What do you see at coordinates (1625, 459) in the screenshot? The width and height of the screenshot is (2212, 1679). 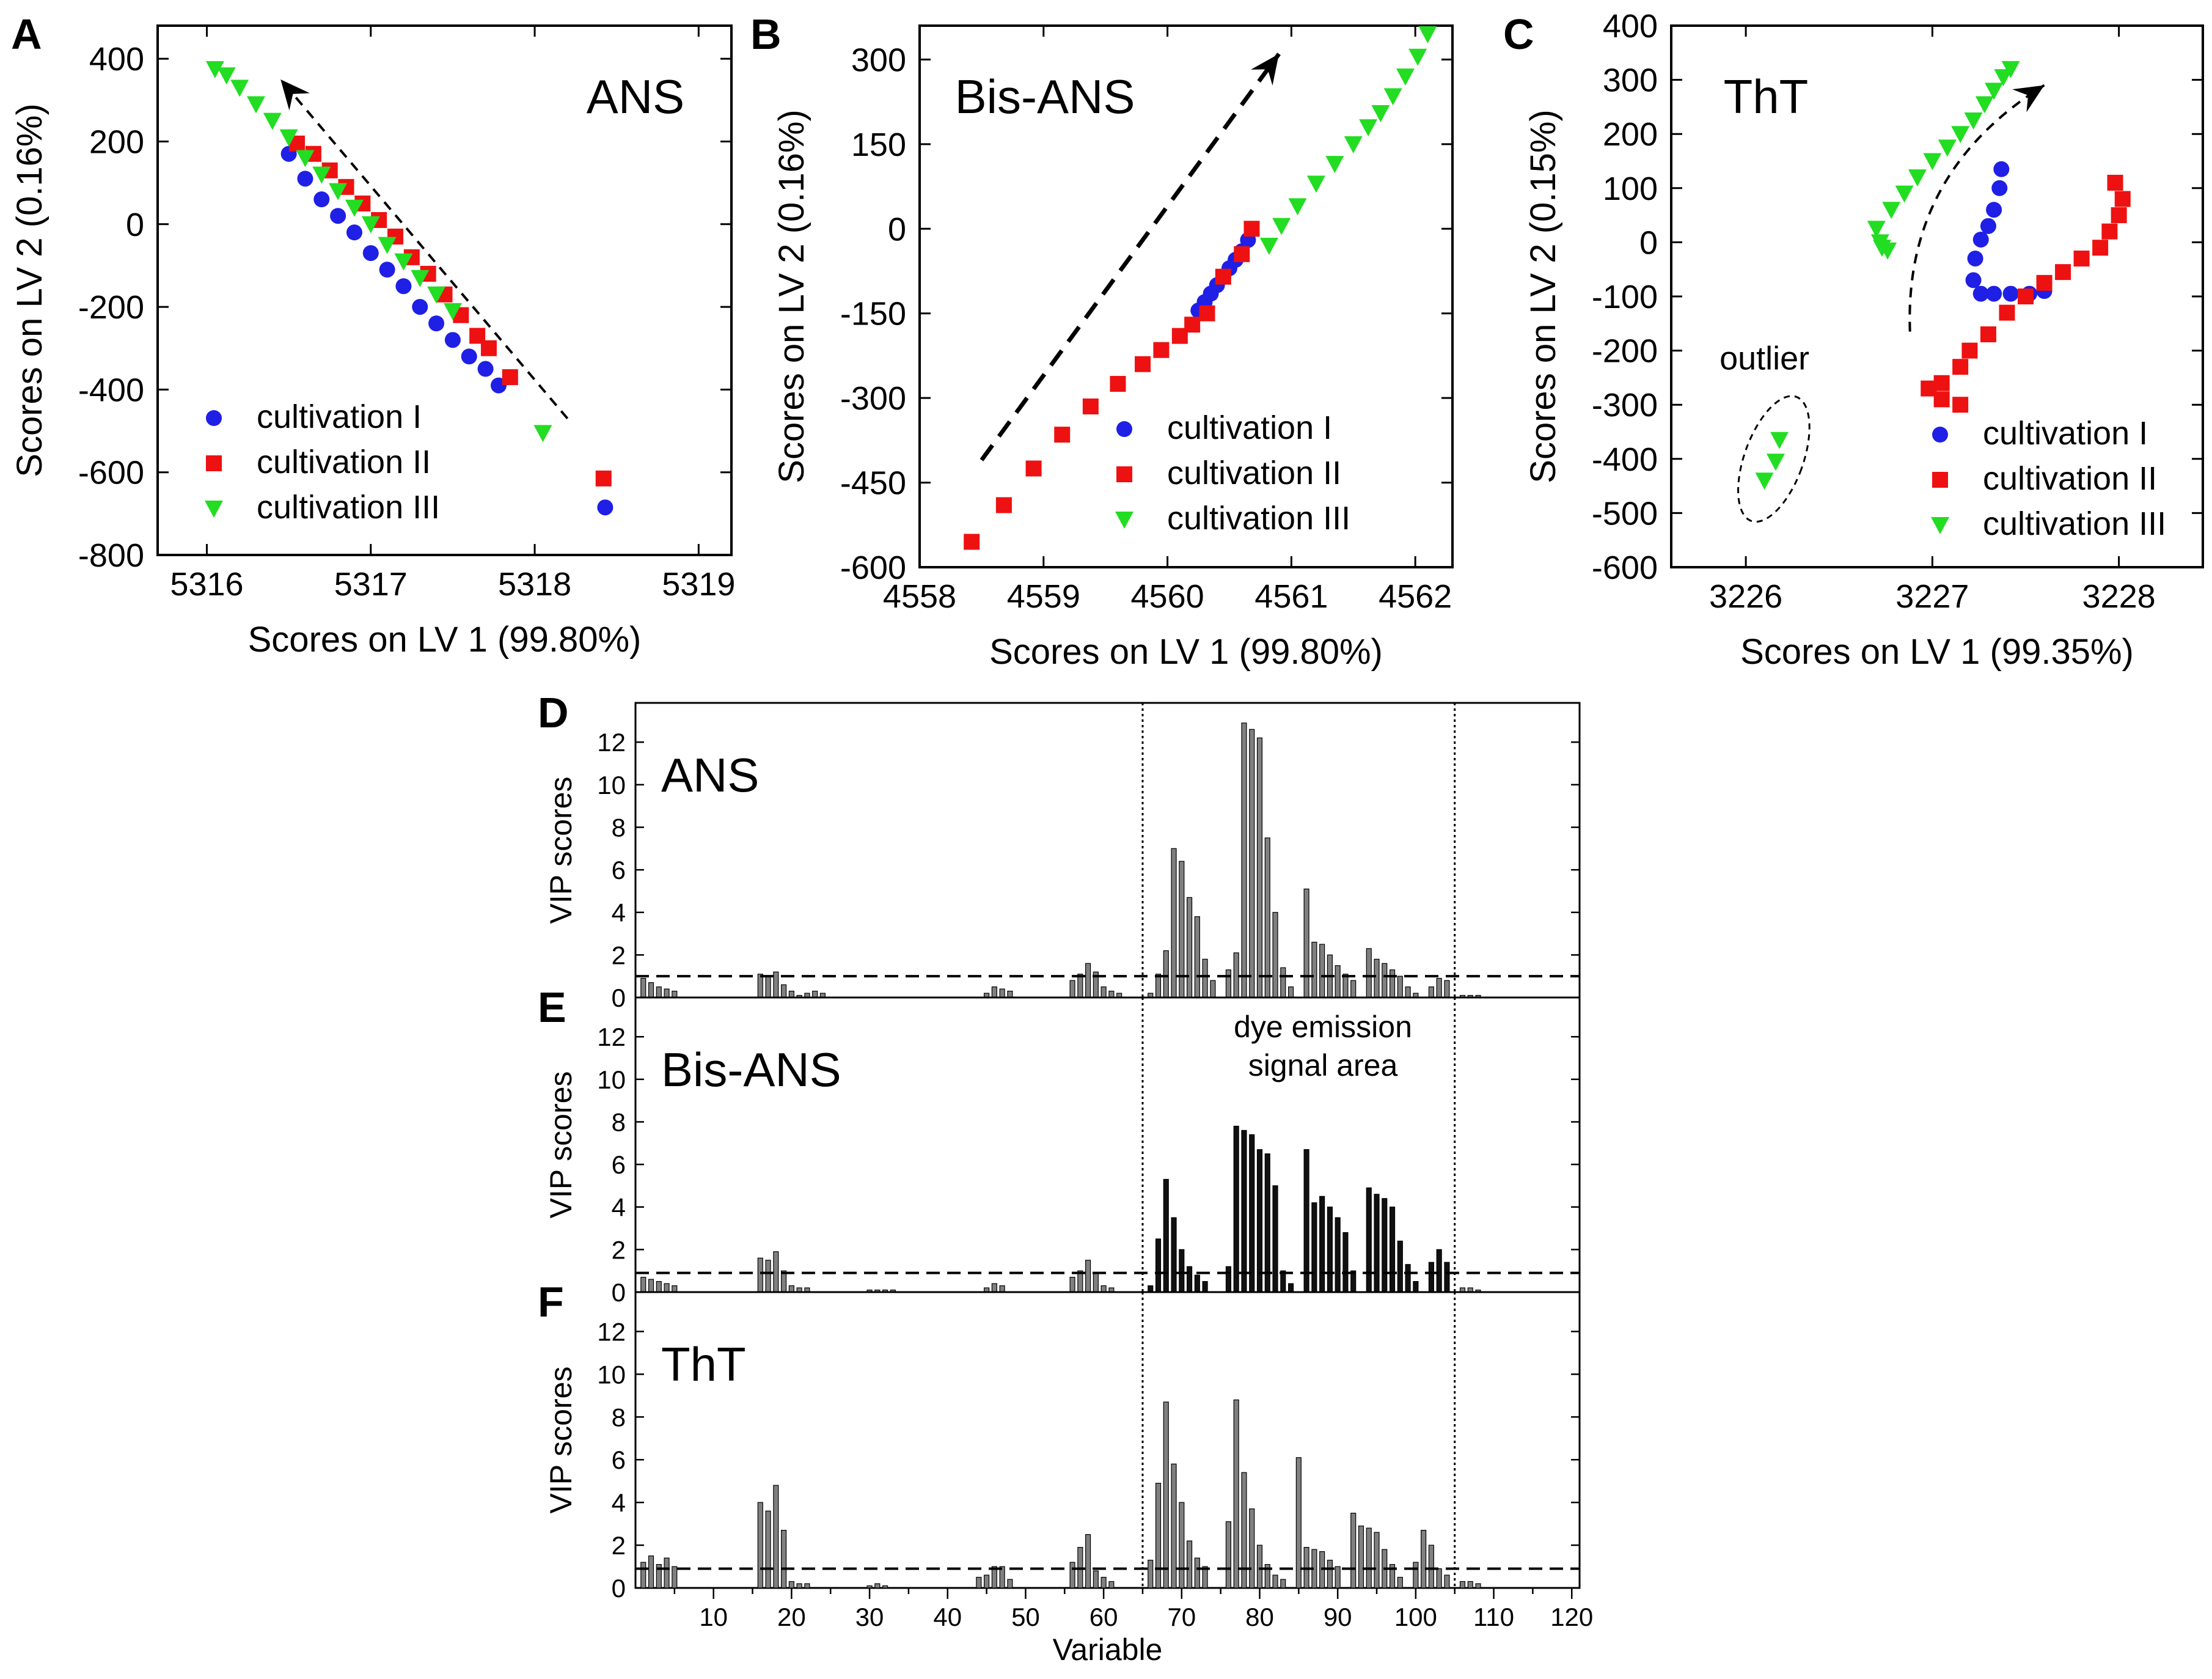 I see `y-tick-label: -400` at bounding box center [1625, 459].